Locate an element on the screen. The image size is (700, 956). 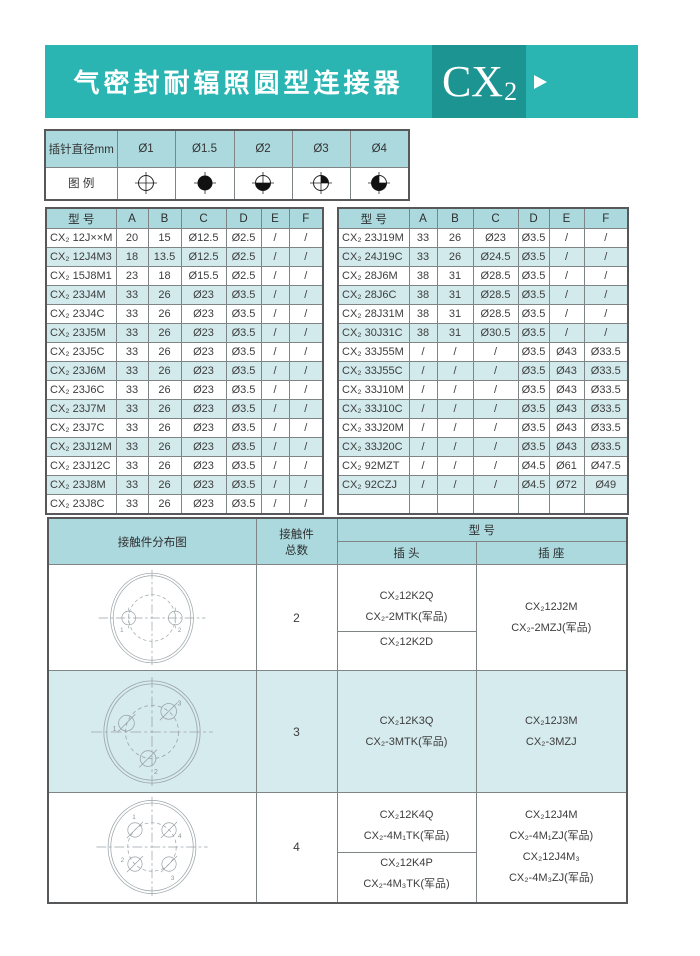
value-cell: Ø49 is located at coordinates (606, 485).